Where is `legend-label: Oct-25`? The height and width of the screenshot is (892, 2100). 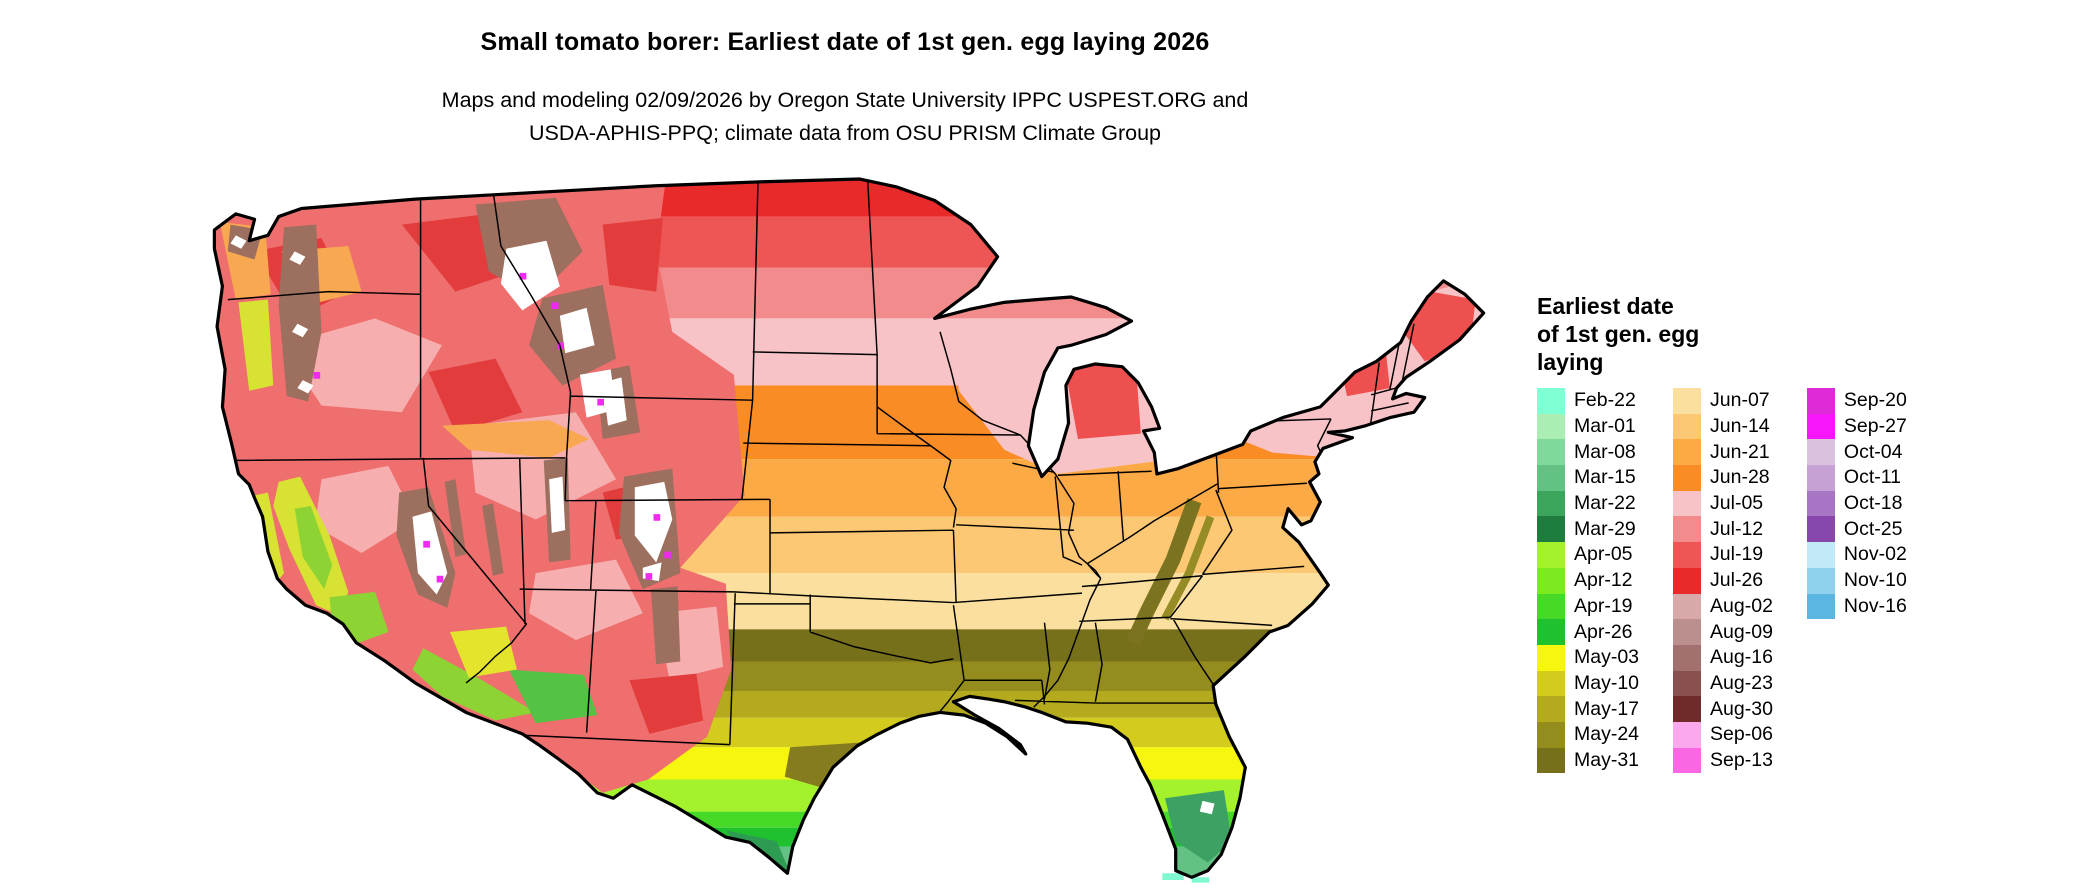
legend-label: Oct-25 is located at coordinates (1873, 528).